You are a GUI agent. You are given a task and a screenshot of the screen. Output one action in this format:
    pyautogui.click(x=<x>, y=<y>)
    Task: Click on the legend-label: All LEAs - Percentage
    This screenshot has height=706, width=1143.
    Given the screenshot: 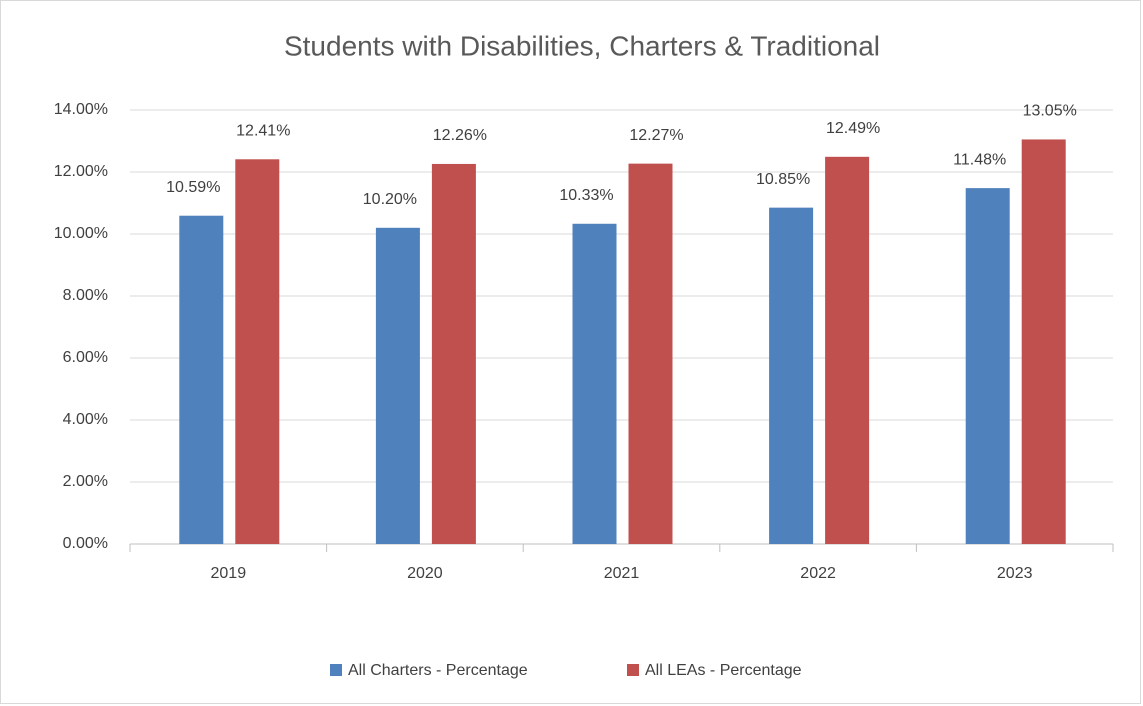 What is the action you would take?
    pyautogui.click(x=723, y=670)
    